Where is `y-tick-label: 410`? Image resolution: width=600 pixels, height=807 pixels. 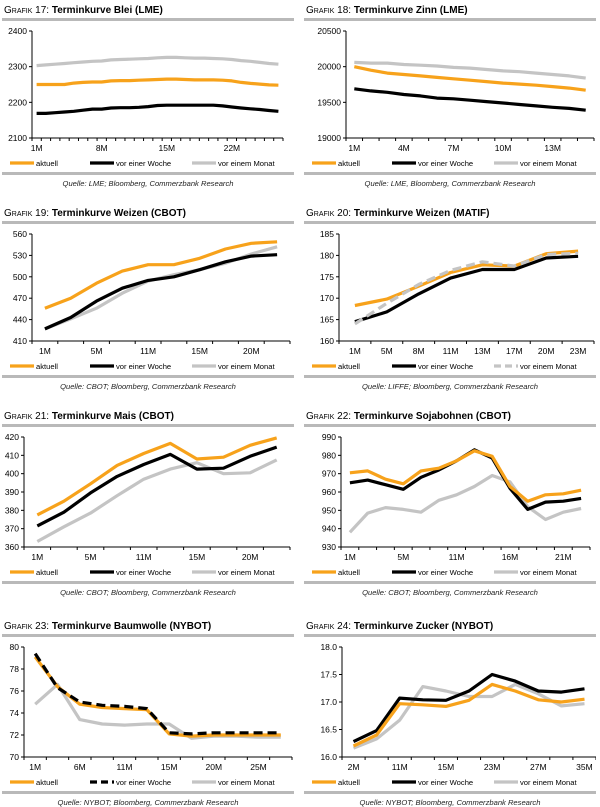 y-tick-label: 410 is located at coordinates (12, 455).